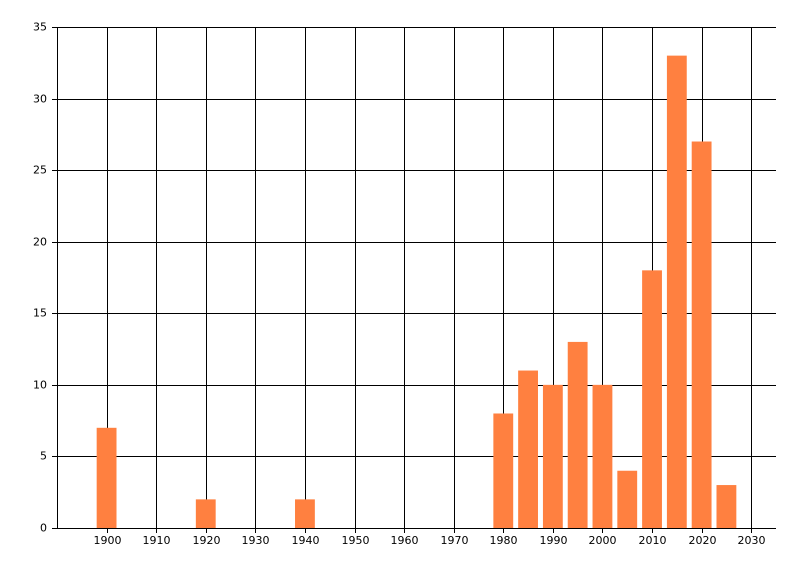 The image size is (800, 576). What do you see at coordinates (703, 540) in the screenshot?
I see `x-tick-label: 2020` at bounding box center [703, 540].